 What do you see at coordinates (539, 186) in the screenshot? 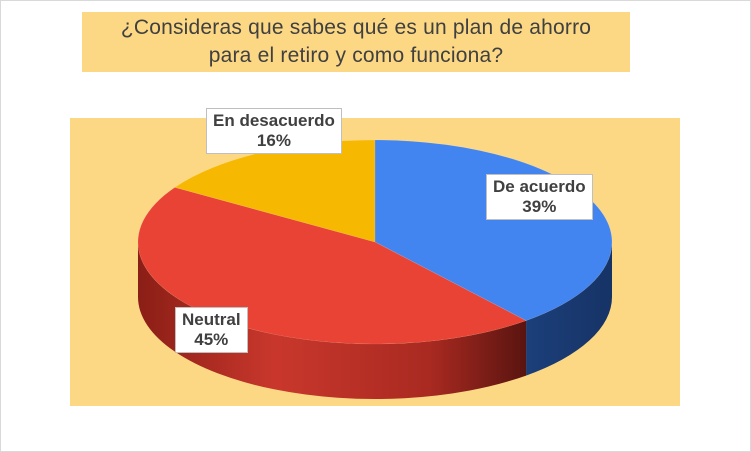
I see `data-label-de-acuerdo-name: De acuerdo` at bounding box center [539, 186].